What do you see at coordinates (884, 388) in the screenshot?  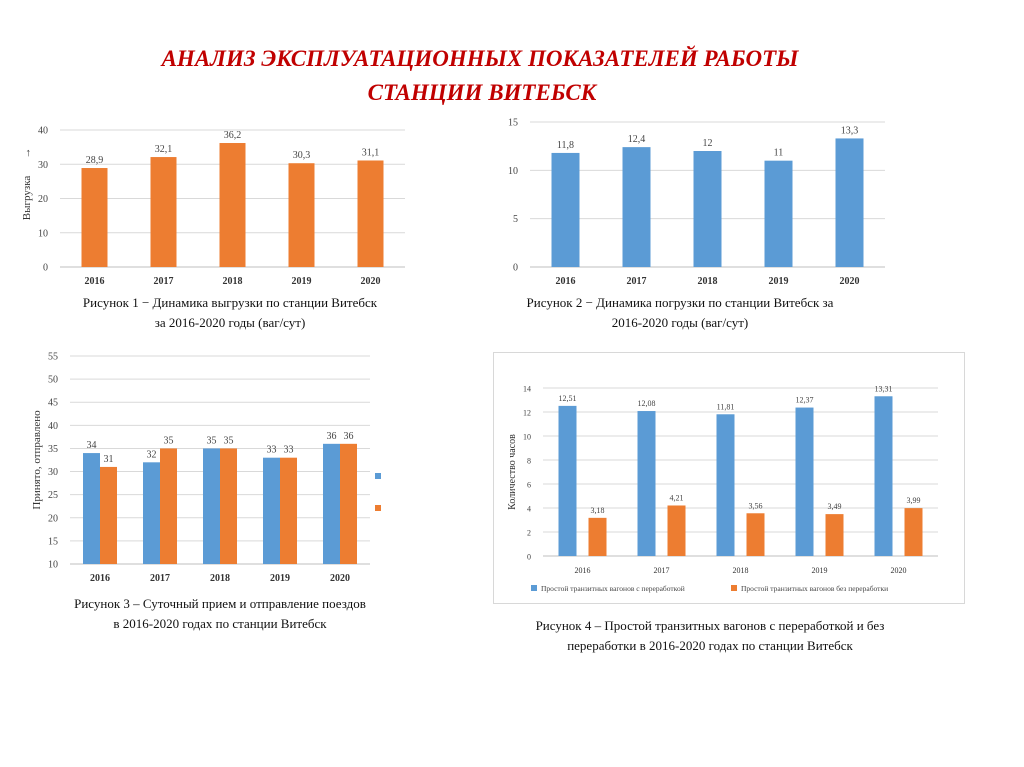 I see `data-label: 13,31` at bounding box center [884, 388].